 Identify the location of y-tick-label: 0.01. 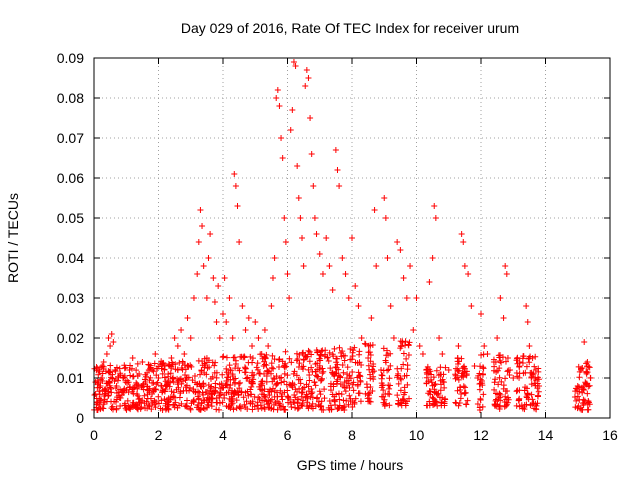
(70, 378).